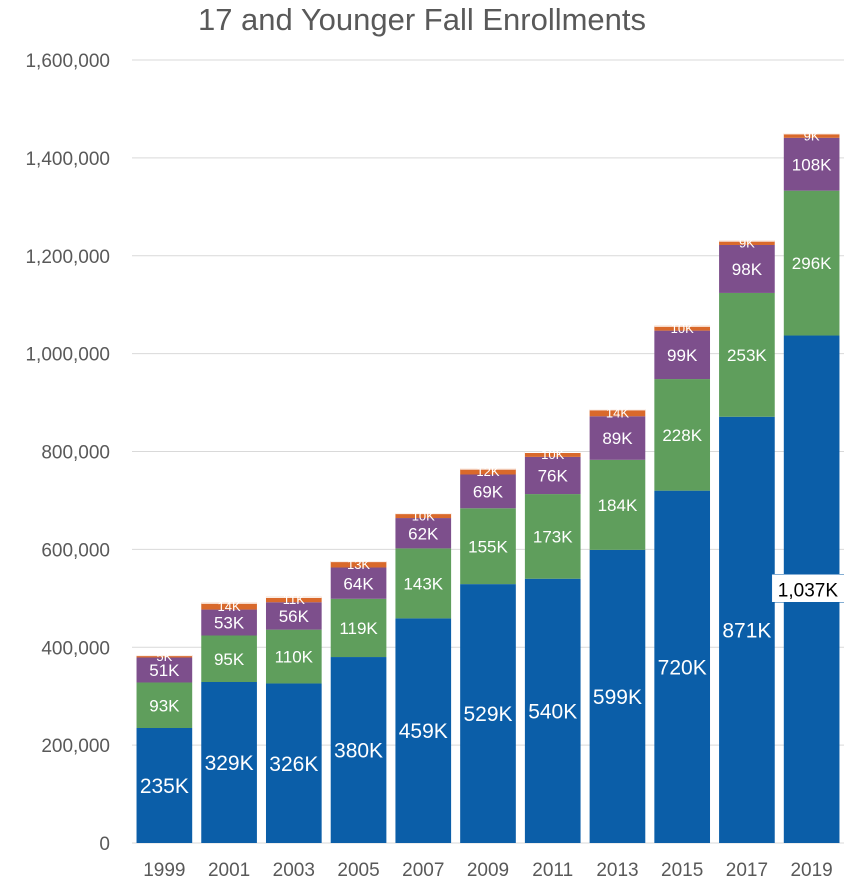 Image resolution: width=844 pixels, height=883 pixels. I want to click on x-tick-label: 2015, so click(682, 870).